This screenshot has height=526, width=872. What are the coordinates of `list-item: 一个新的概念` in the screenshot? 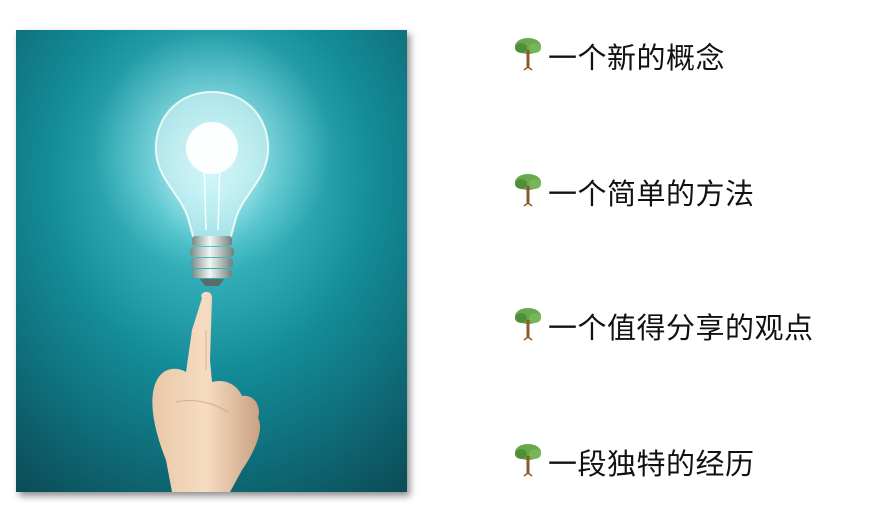 It's located at (617, 56).